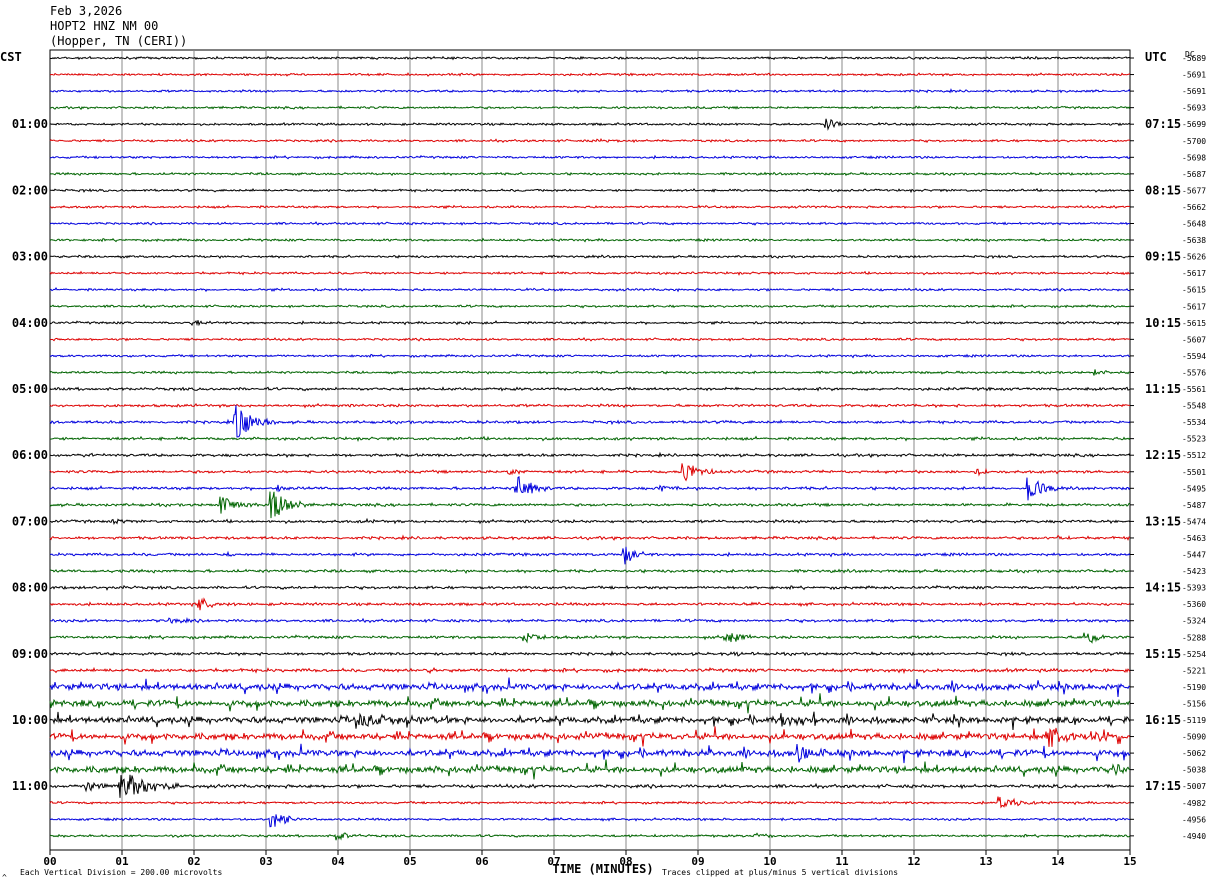 This screenshot has height=886, width=1210. Describe the element at coordinates (338, 861) in the screenshot. I see `x-tick-label: 04` at that location.